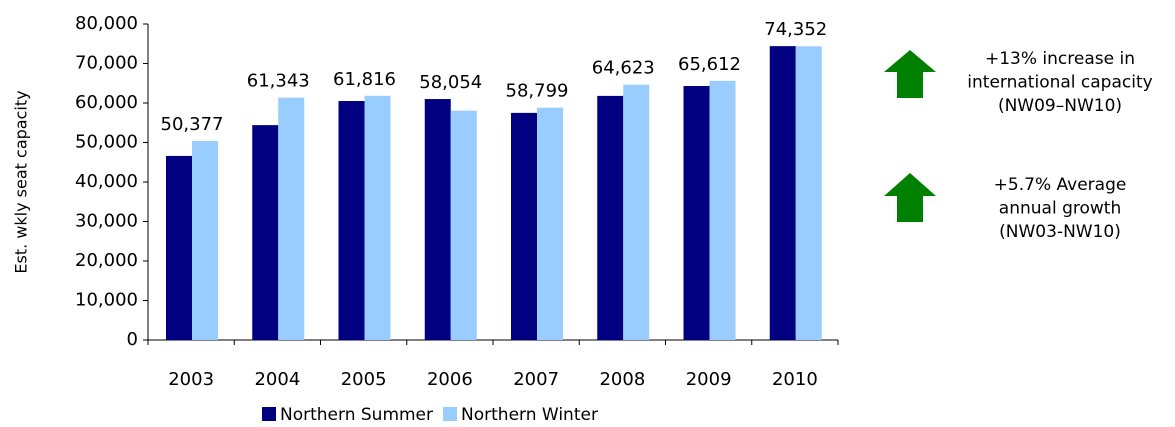  I want to click on x-tick-label: 2006, so click(450, 379).